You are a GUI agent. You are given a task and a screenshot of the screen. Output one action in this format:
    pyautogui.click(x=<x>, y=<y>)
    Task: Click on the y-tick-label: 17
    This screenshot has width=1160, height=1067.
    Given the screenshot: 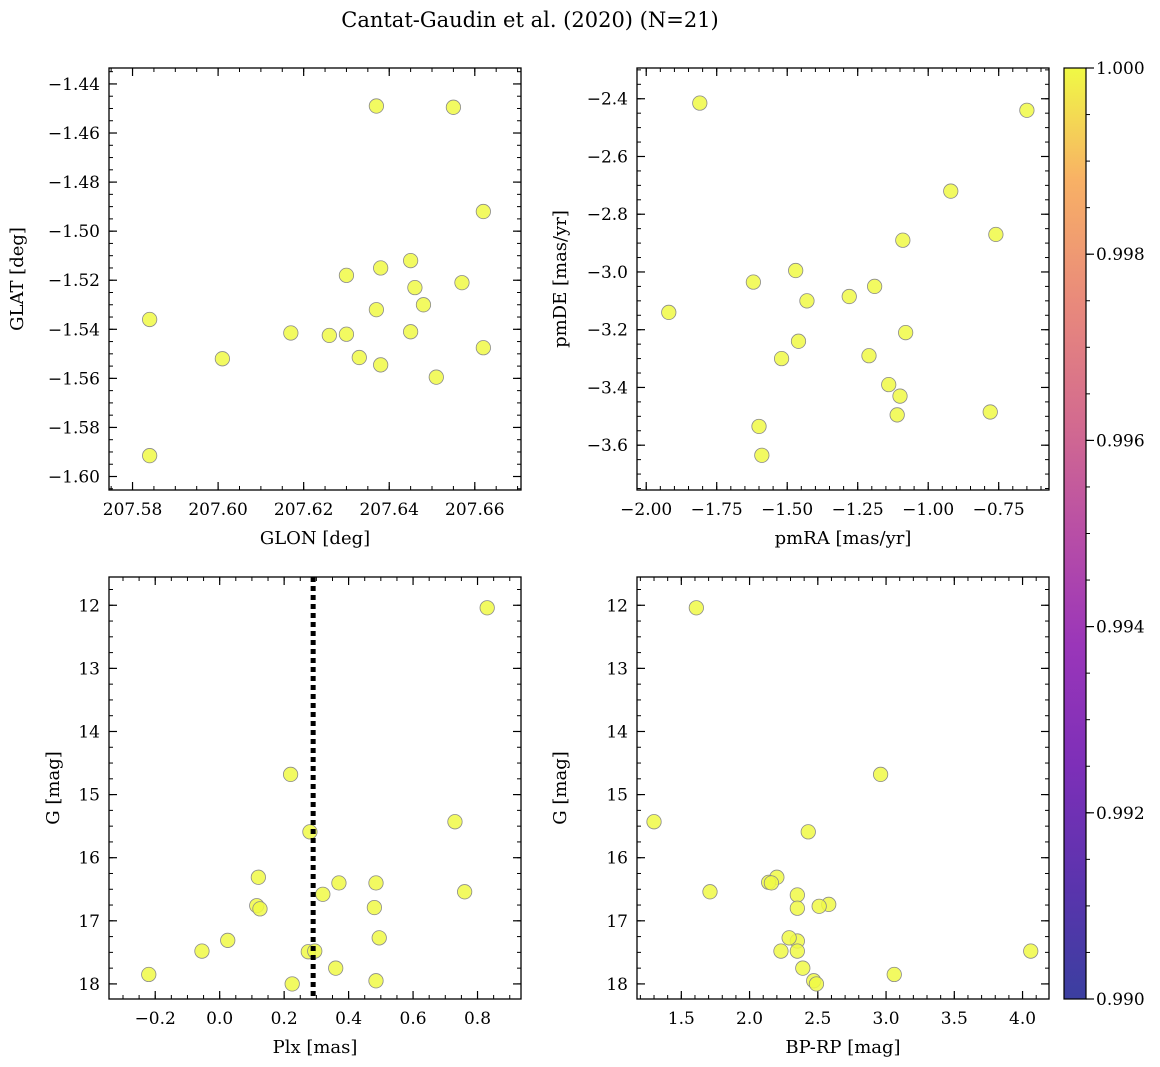 What is the action you would take?
    pyautogui.click(x=617, y=922)
    